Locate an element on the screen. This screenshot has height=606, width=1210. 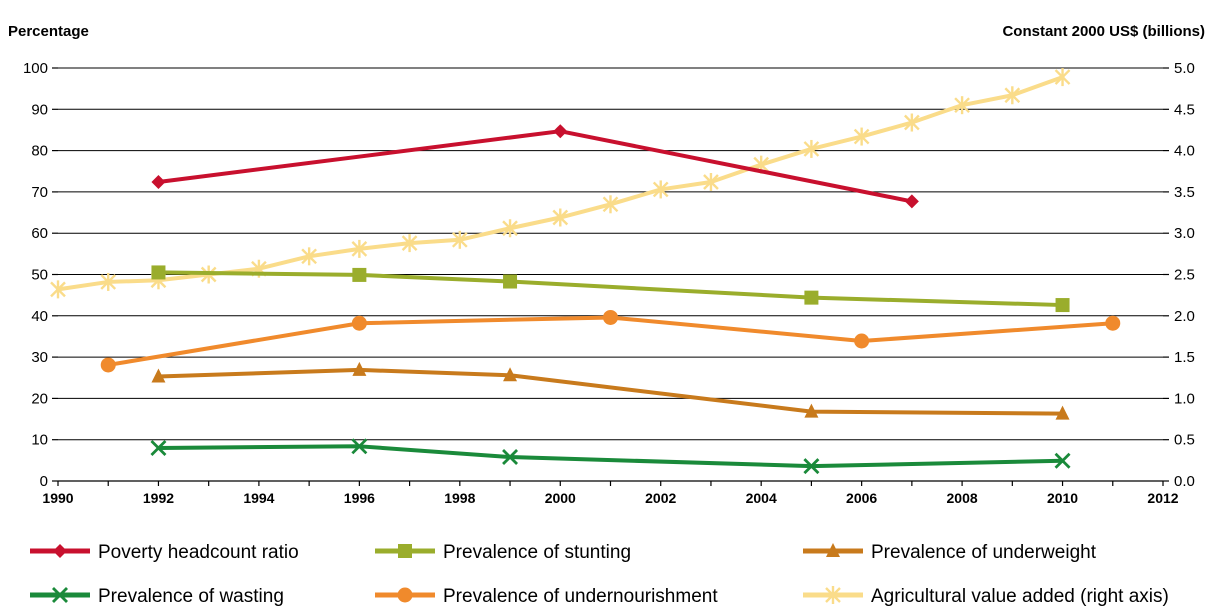
legend-item: Agricultural value added (right axis) is located at coordinates (986, 596).